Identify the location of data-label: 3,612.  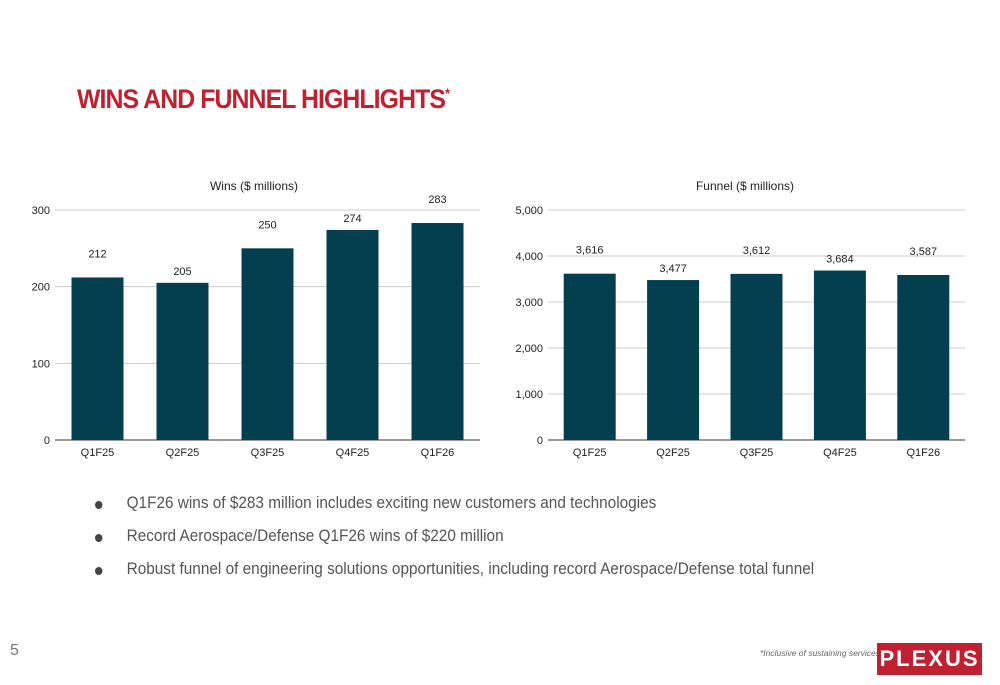
(757, 251).